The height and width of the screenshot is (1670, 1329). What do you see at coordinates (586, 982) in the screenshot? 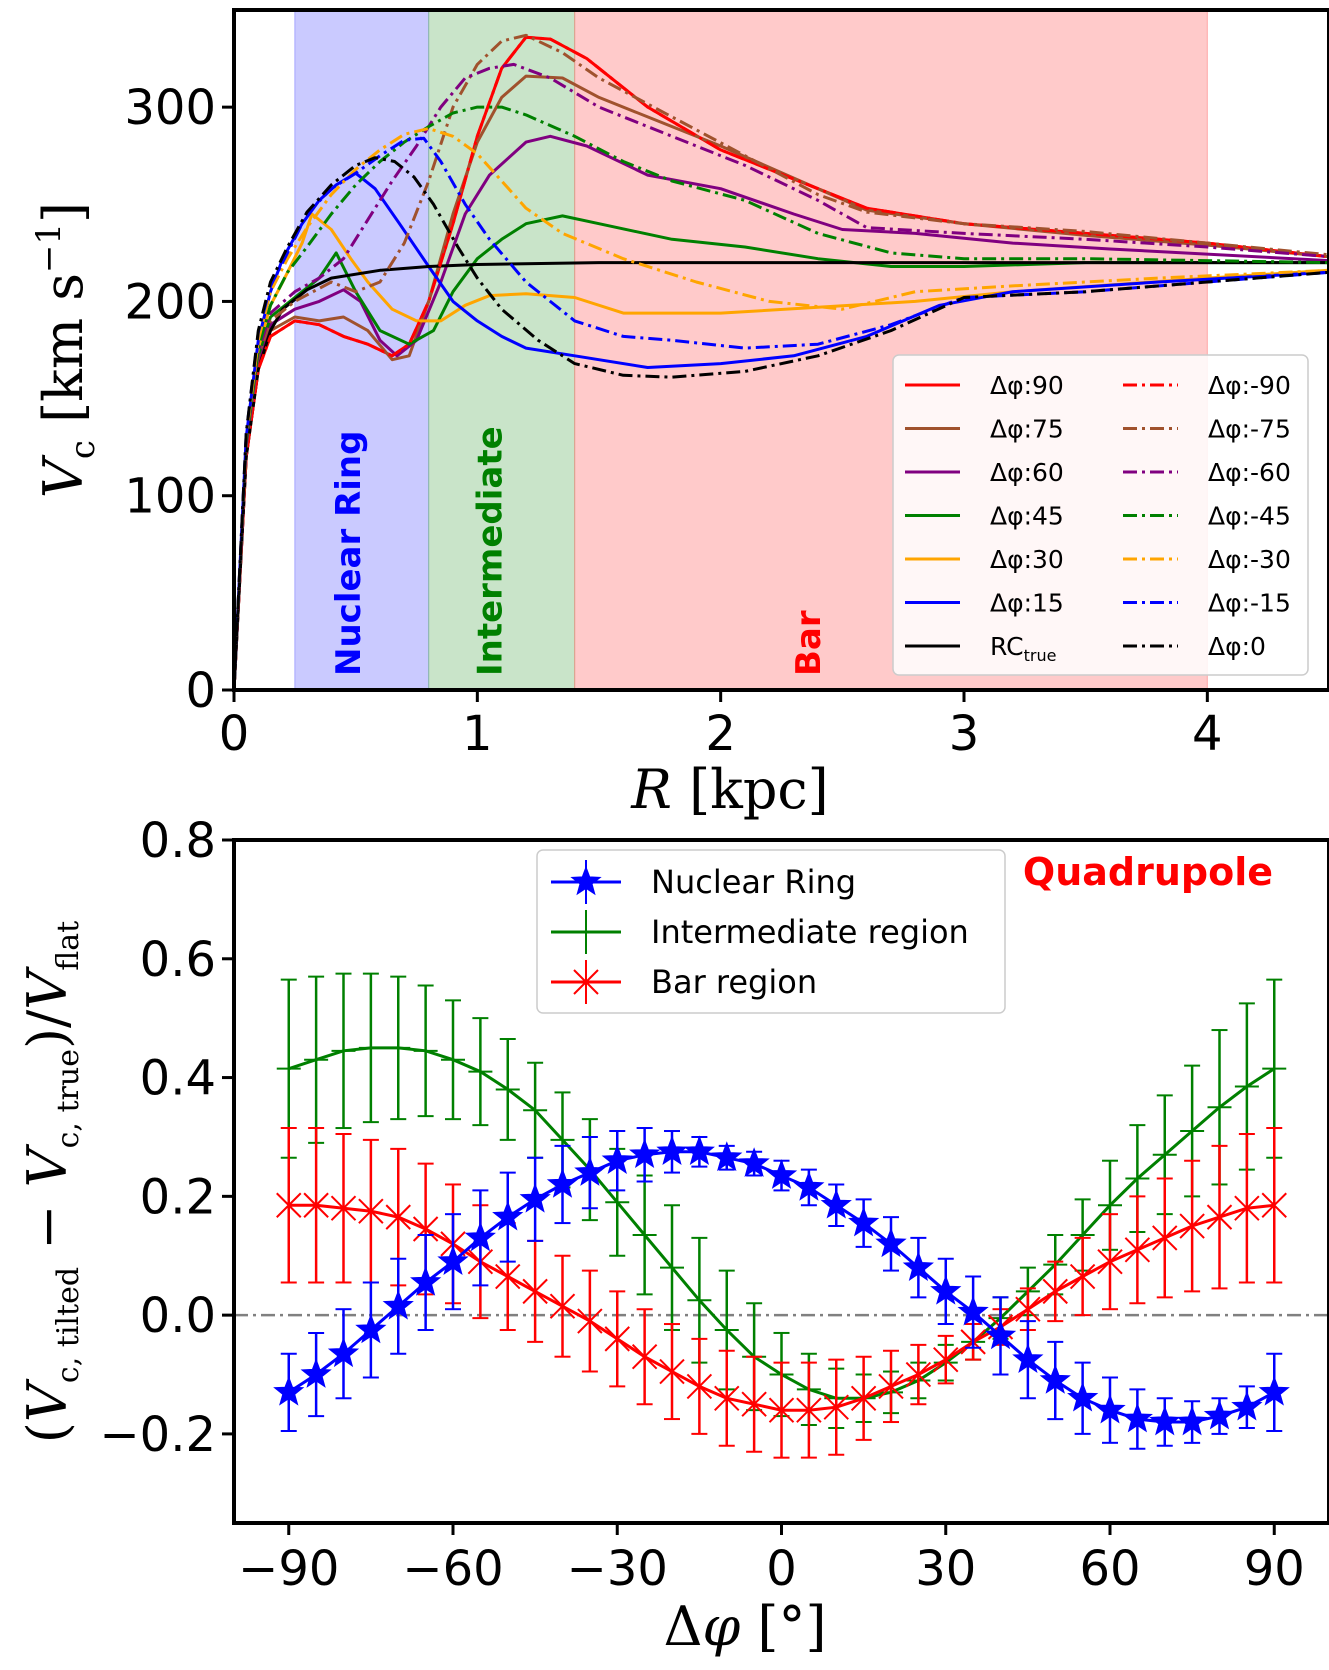
I see `legend-marker-bar-region` at bounding box center [586, 982].